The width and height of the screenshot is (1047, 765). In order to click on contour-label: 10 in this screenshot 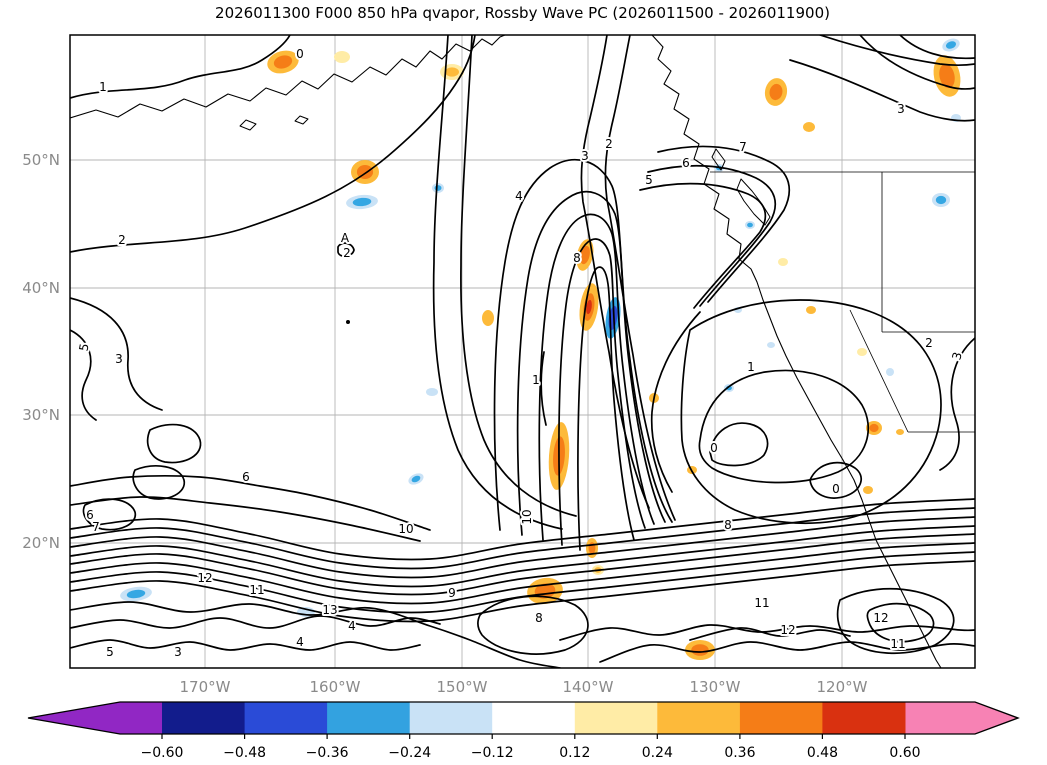, I will do `click(527, 516)`.